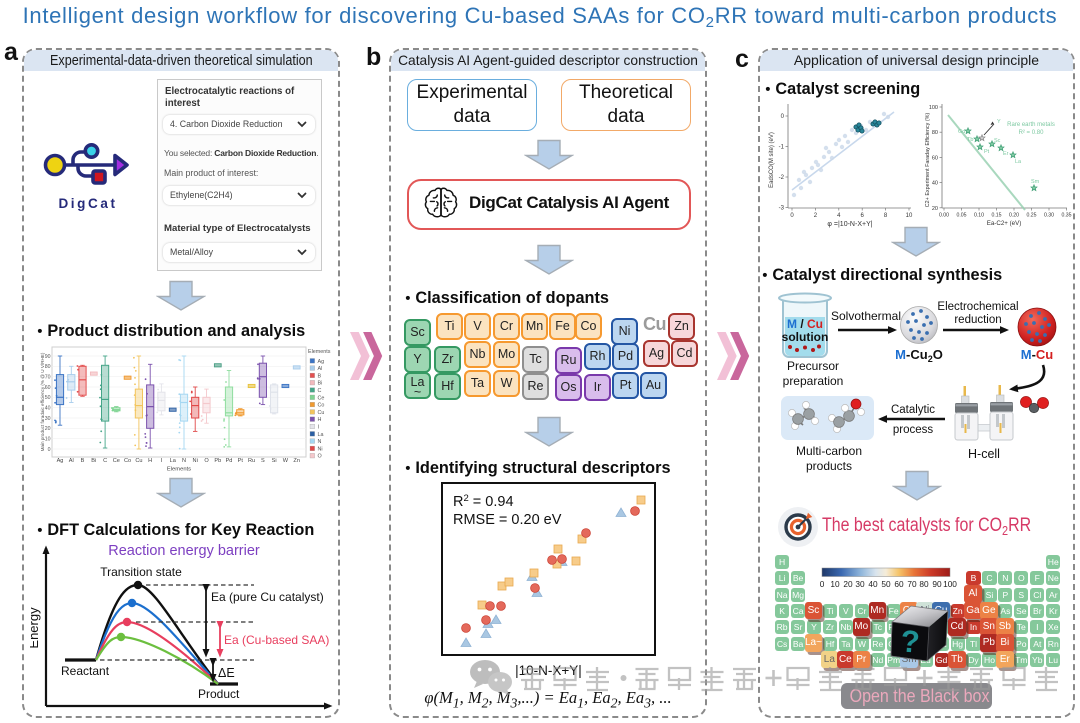 The height and width of the screenshot is (723, 1080). I want to click on svg-text: Er, so click(1006, 154).